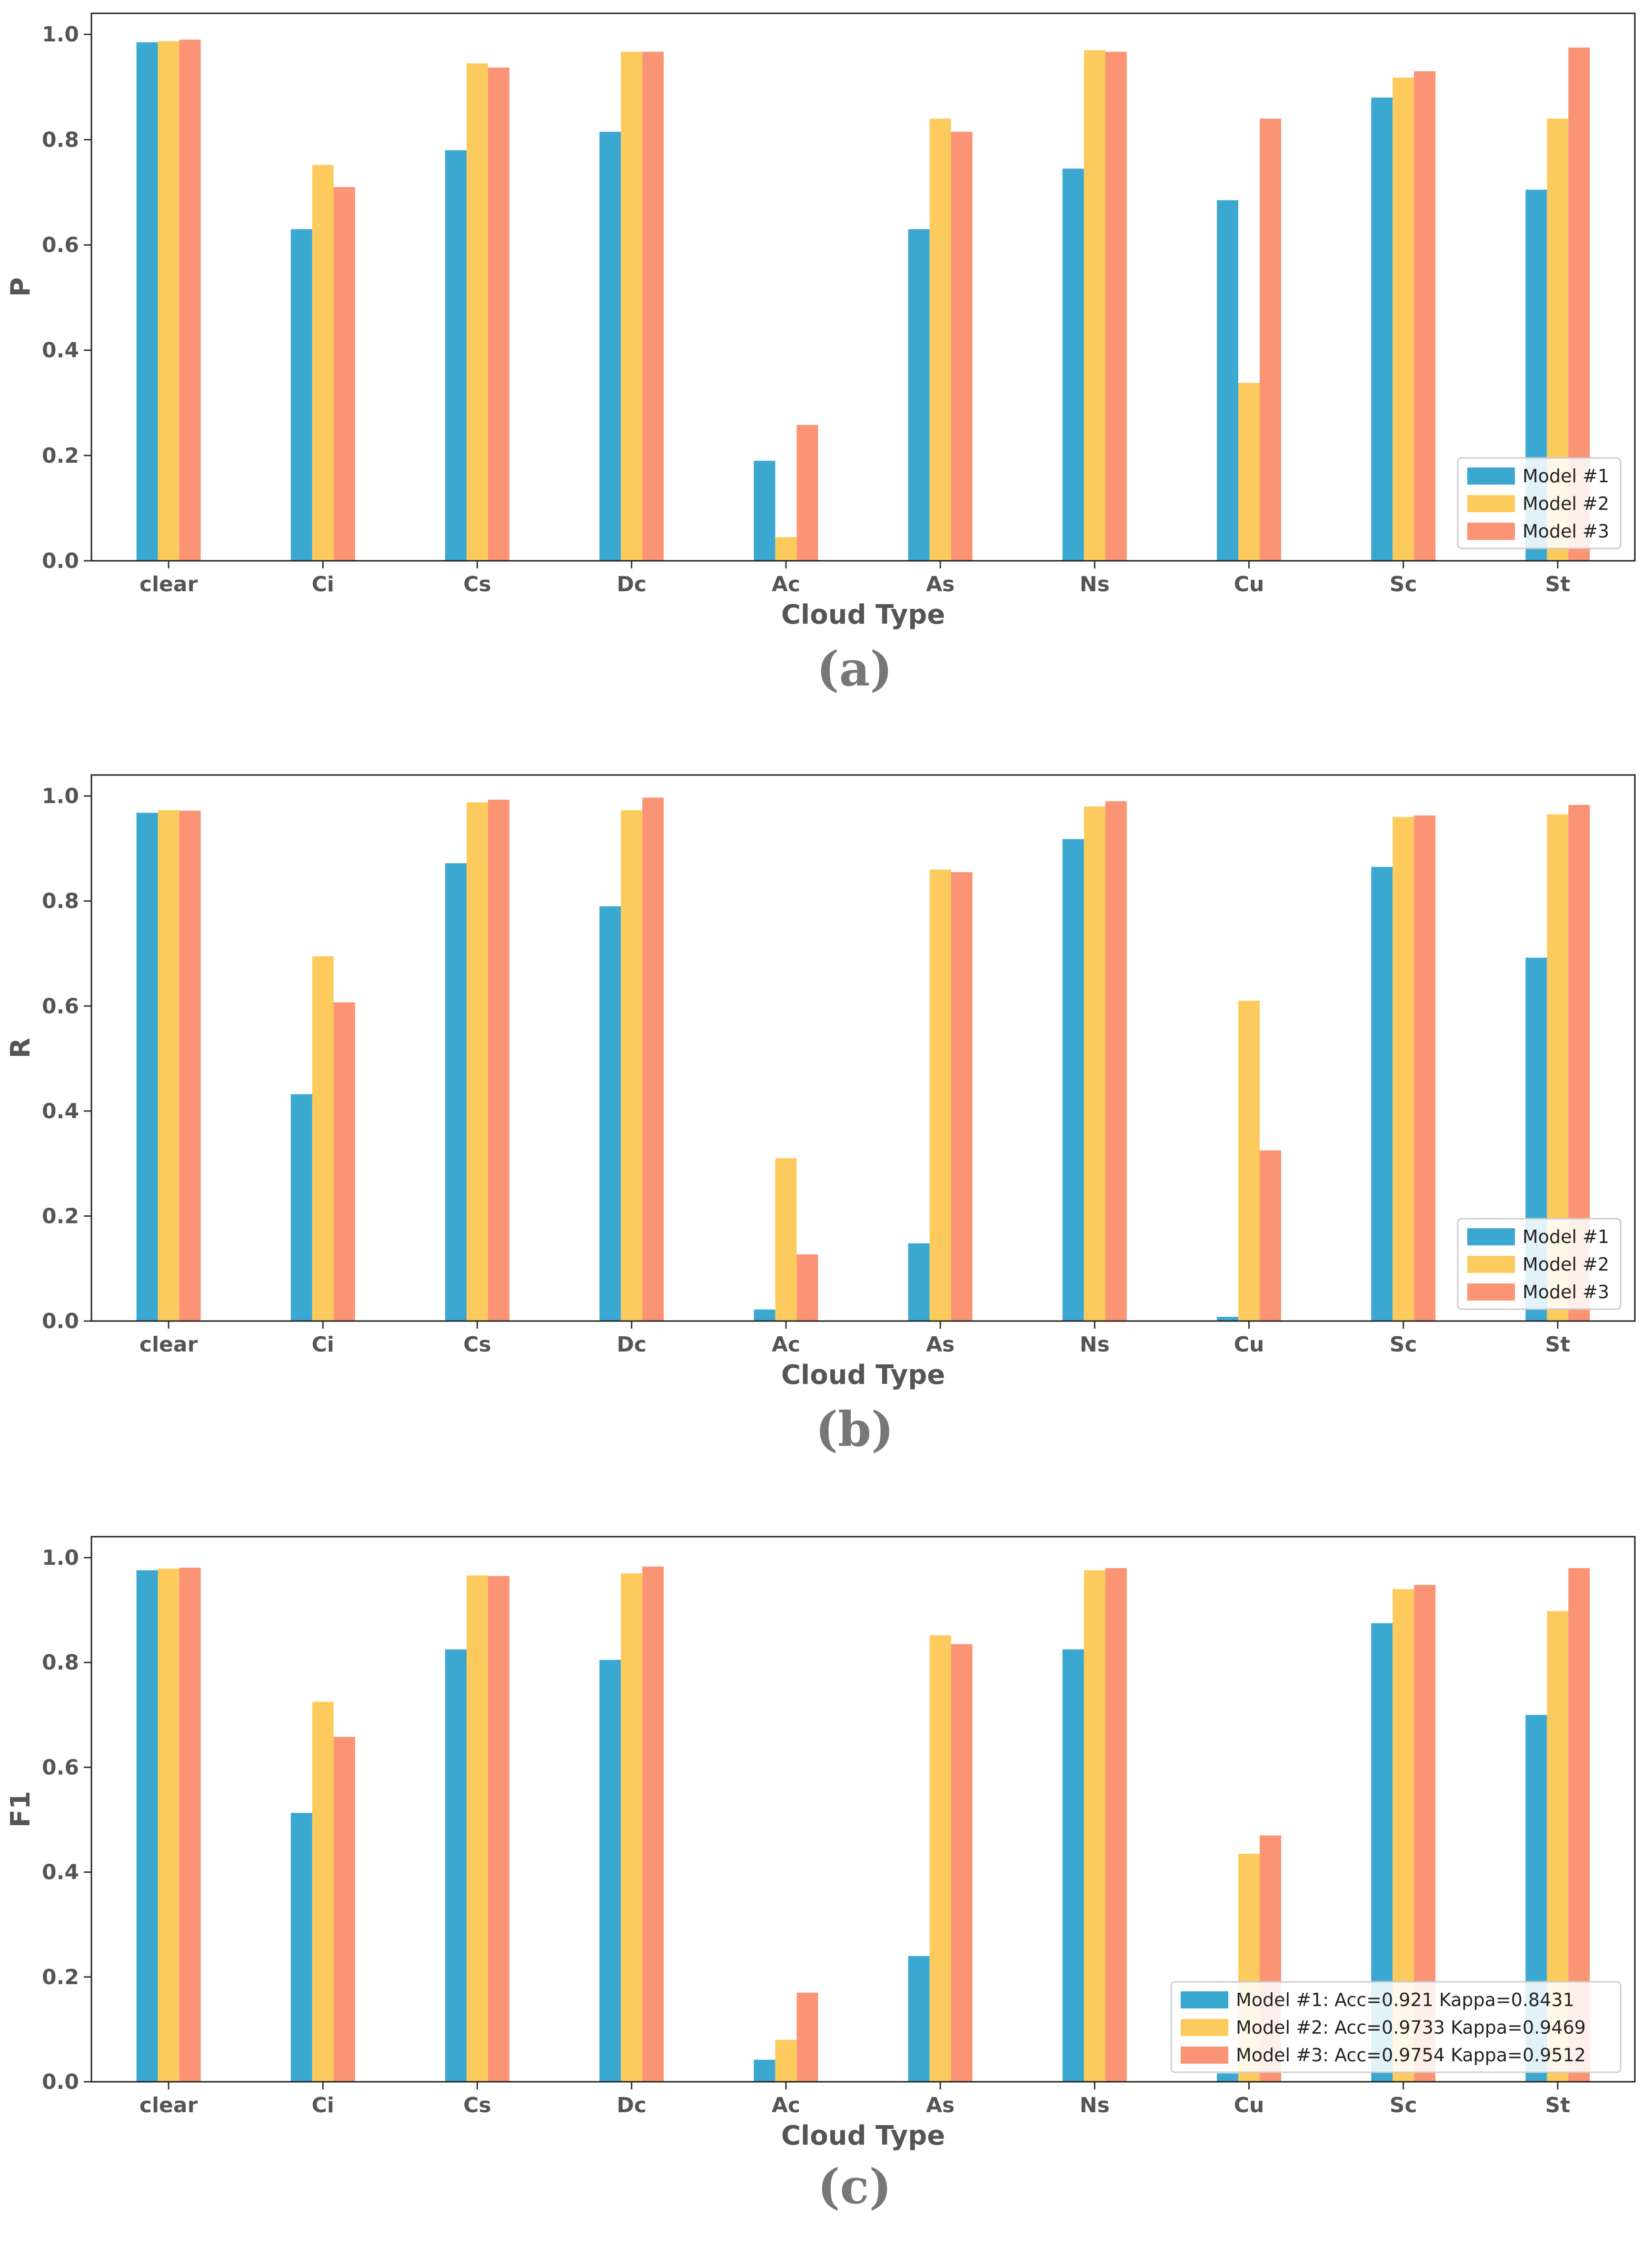 Image resolution: width=1652 pixels, height=2246 pixels. What do you see at coordinates (1270, 340) in the screenshot?
I see `bar-Cu-model3` at bounding box center [1270, 340].